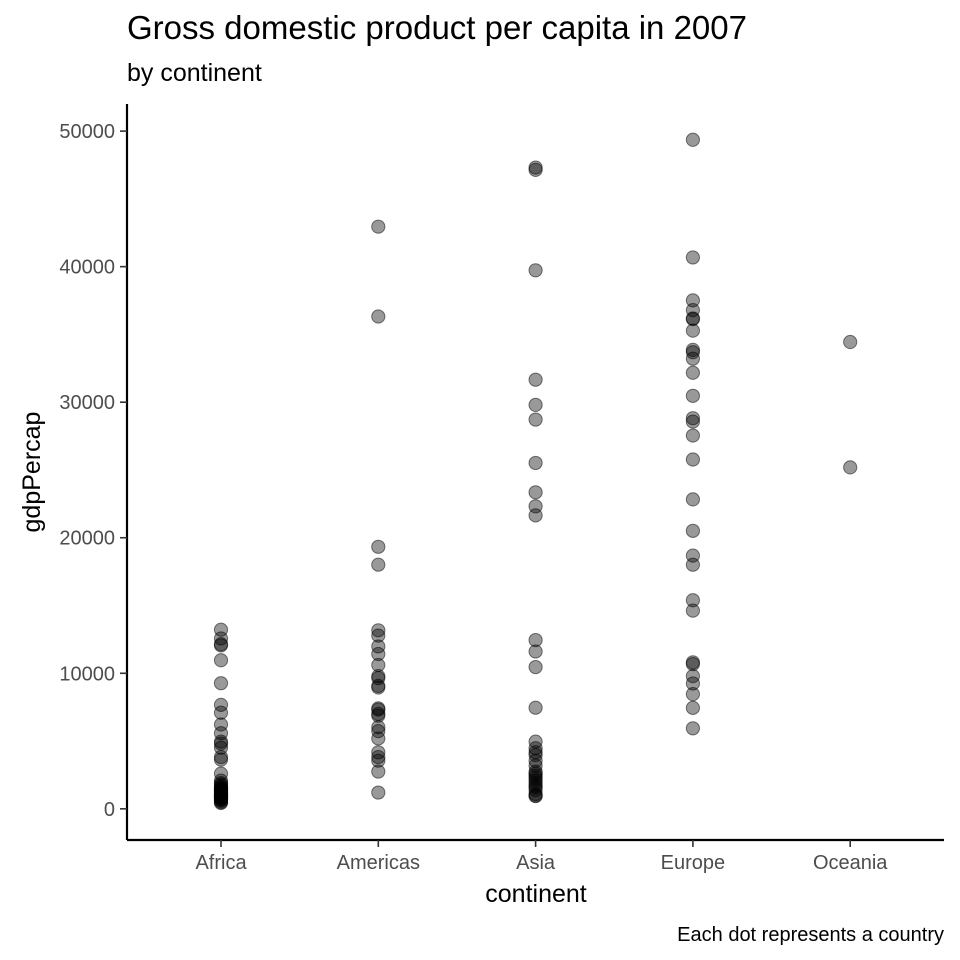  I want to click on y-tick-label: 30000, so click(87, 403).